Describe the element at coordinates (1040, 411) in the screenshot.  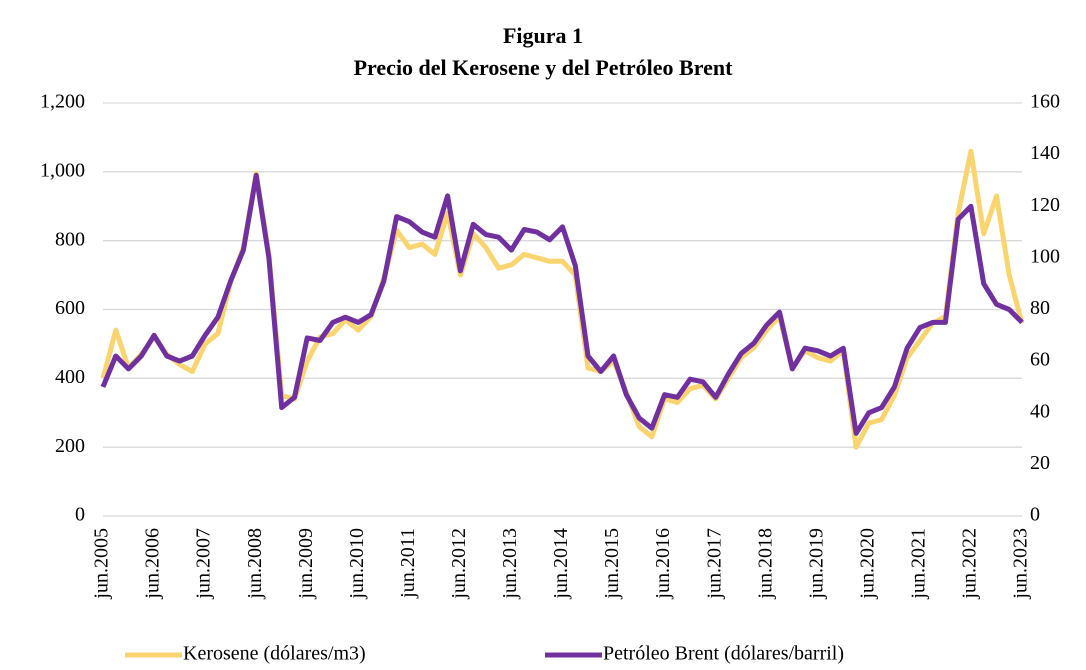
I see `y2-tick-label: 40` at that location.